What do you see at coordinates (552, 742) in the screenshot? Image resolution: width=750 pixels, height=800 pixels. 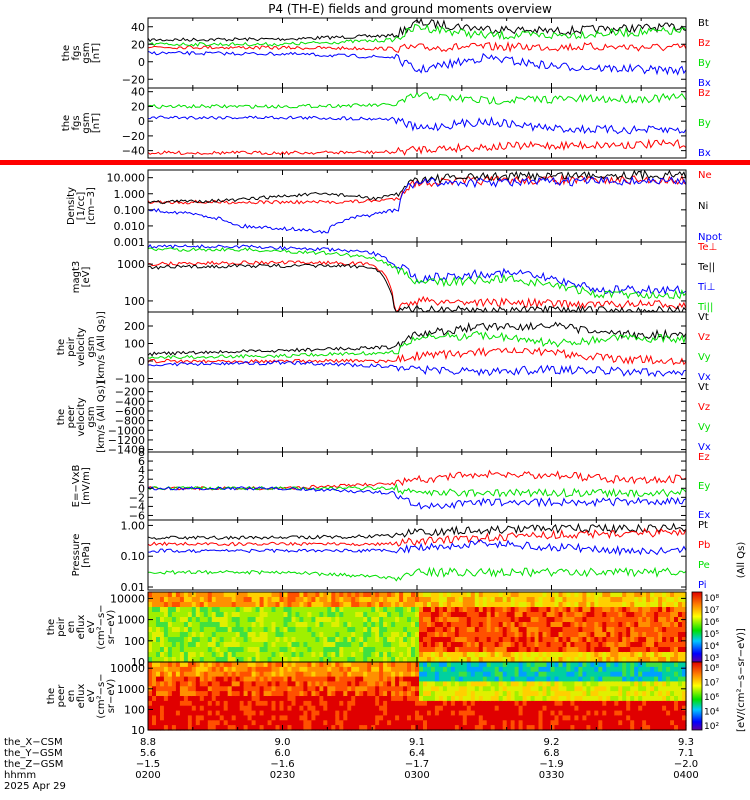 I see `x-tick-label: 9.2` at bounding box center [552, 742].